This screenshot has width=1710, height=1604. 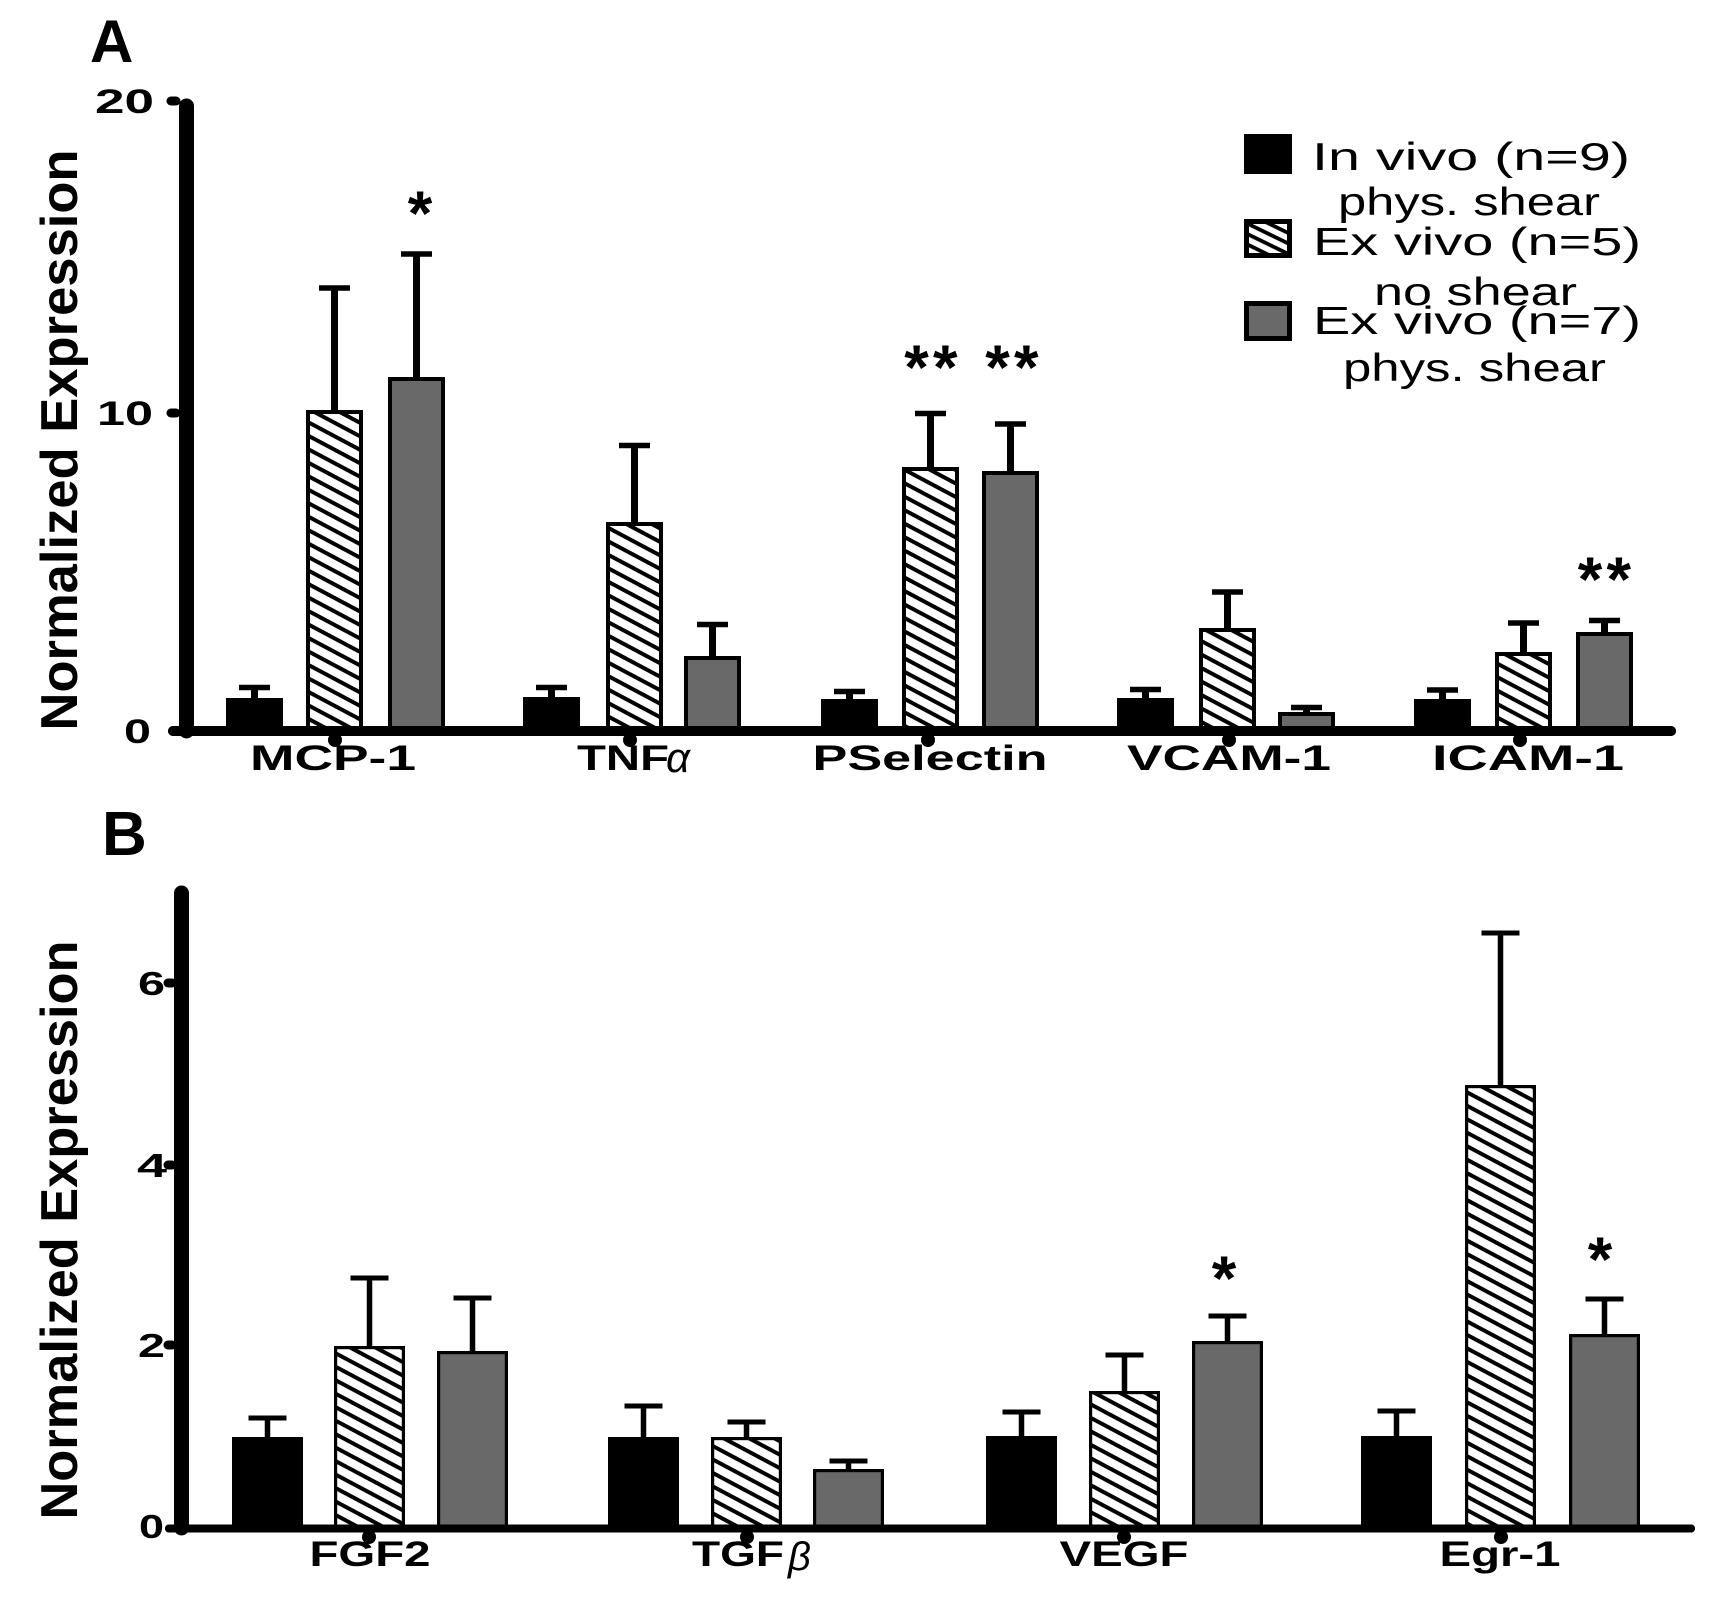 I want to click on svg-text: 6, so click(x=151, y=983).